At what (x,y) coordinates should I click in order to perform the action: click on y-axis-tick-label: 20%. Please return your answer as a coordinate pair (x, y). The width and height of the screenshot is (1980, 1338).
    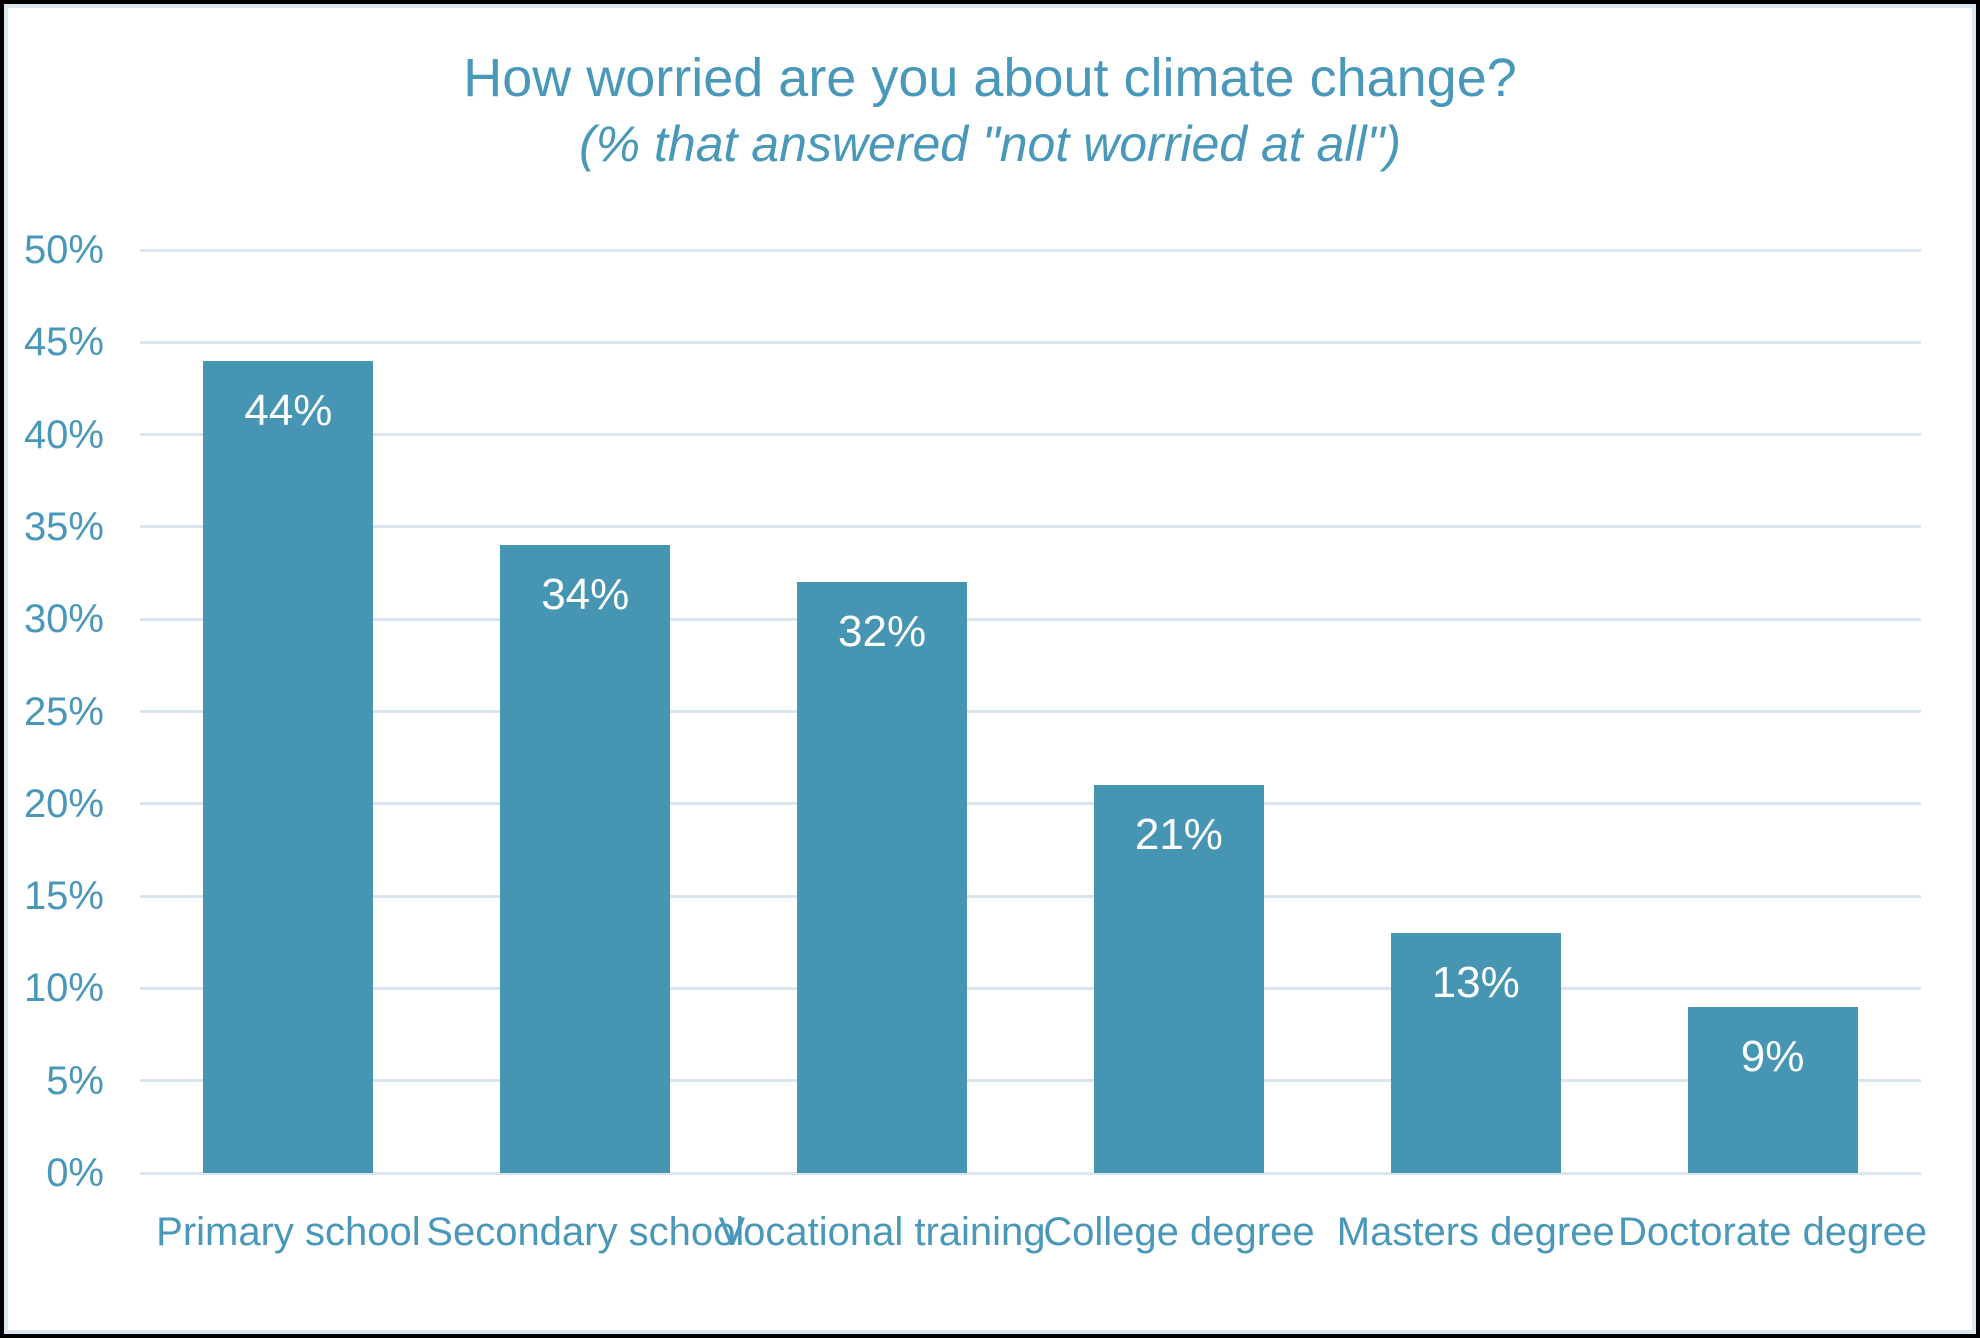
    Looking at the image, I should click on (63, 803).